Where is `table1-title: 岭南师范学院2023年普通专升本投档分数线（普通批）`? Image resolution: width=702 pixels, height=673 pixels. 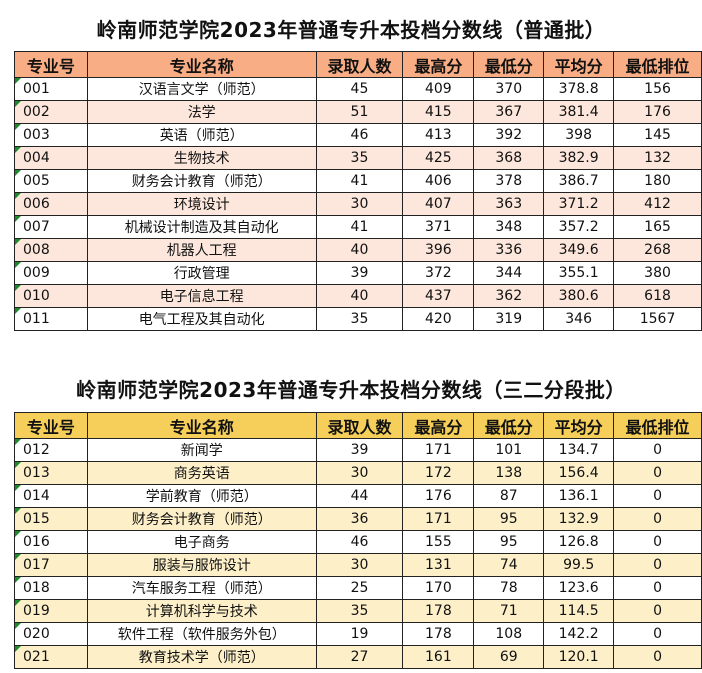 table1-title: 岭南师范学院2023年普通专升本投档分数线（普通批） is located at coordinates (351, 30).